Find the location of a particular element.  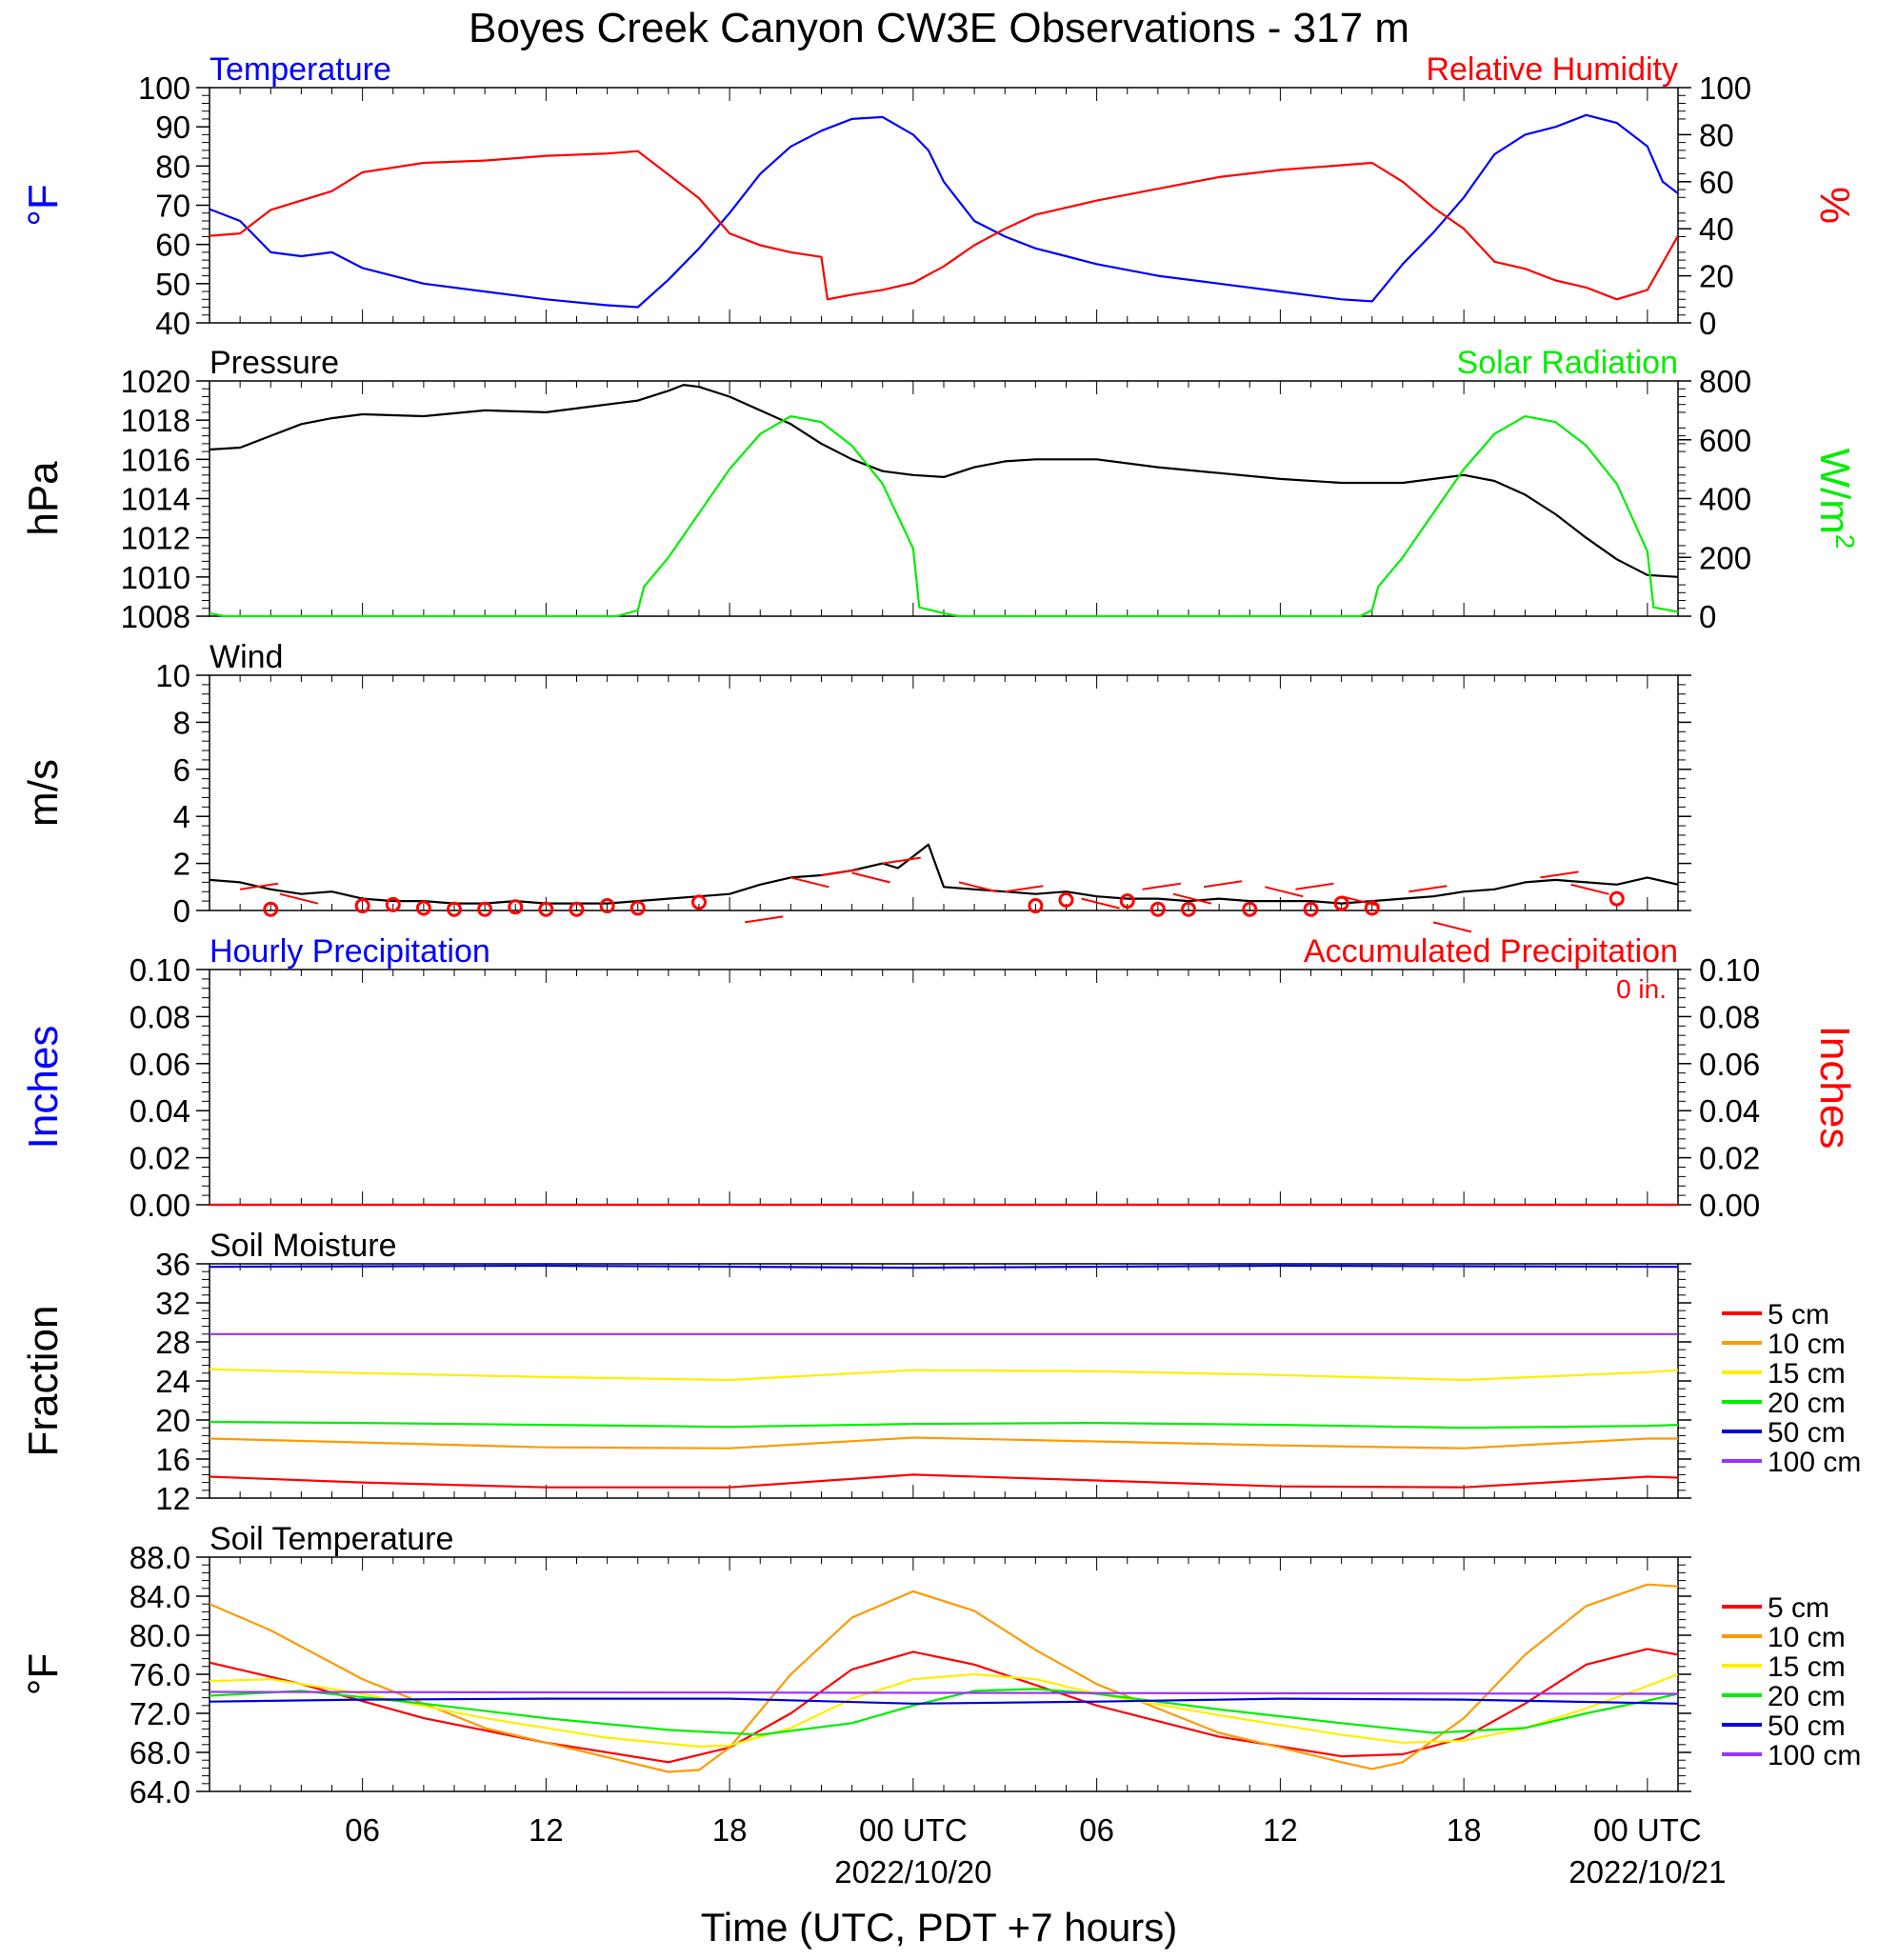

y2-tick-label: 20 is located at coordinates (1716, 276).